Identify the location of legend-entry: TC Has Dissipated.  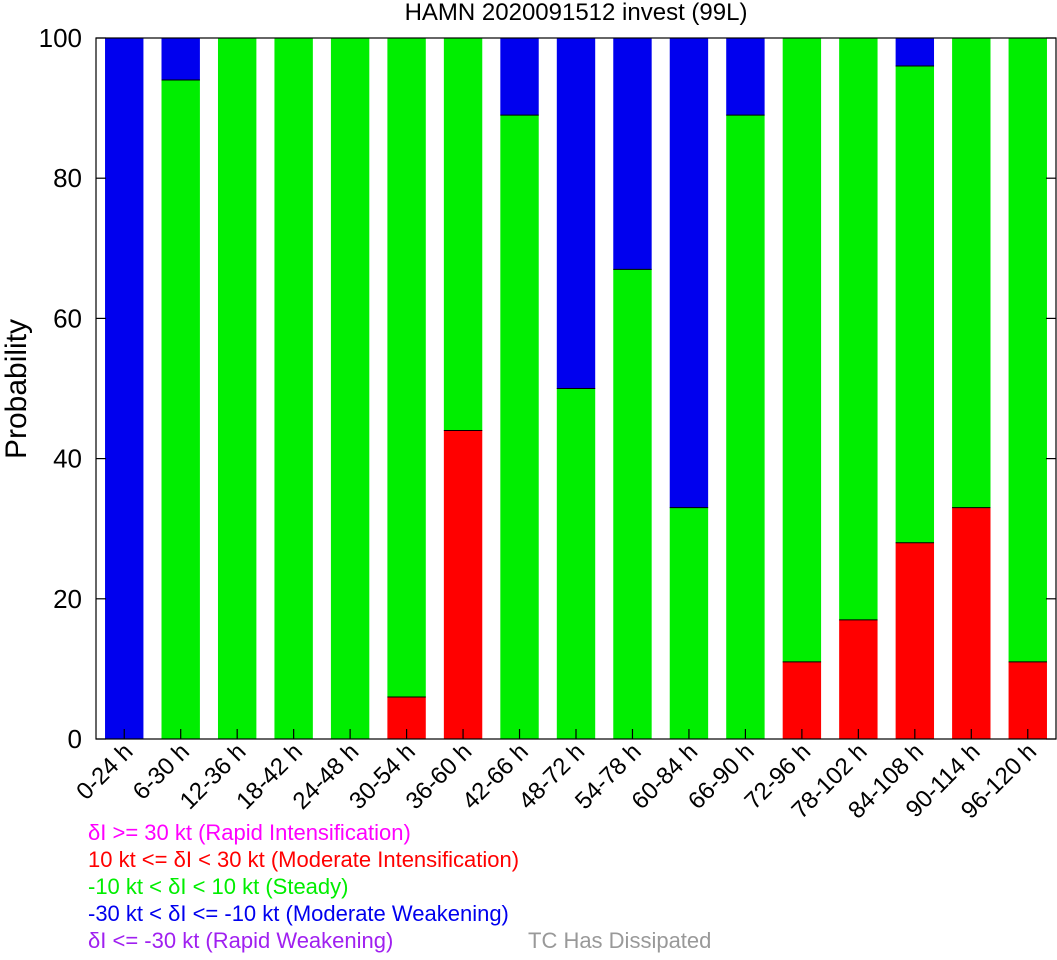
(620, 940).